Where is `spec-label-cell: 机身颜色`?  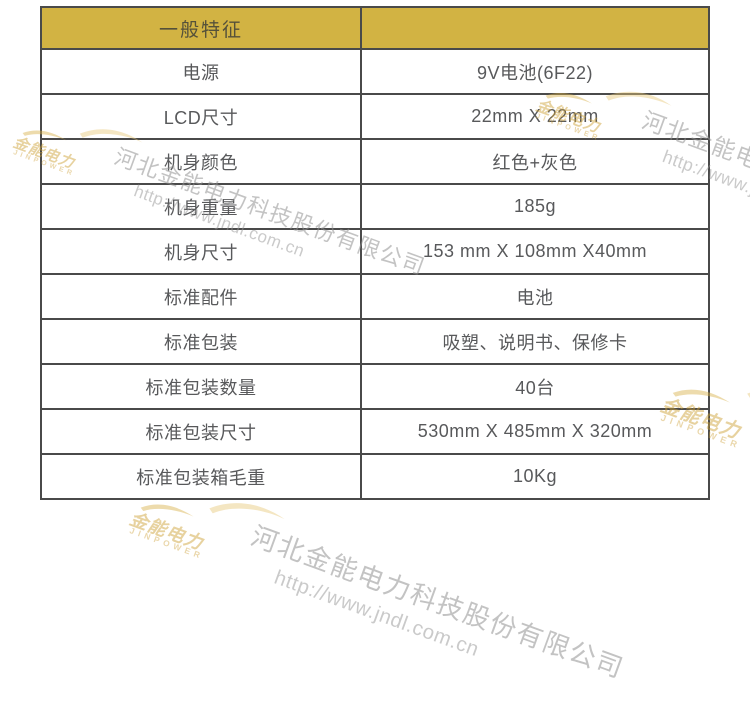
spec-label-cell: 机身颜色 is located at coordinates (201, 161).